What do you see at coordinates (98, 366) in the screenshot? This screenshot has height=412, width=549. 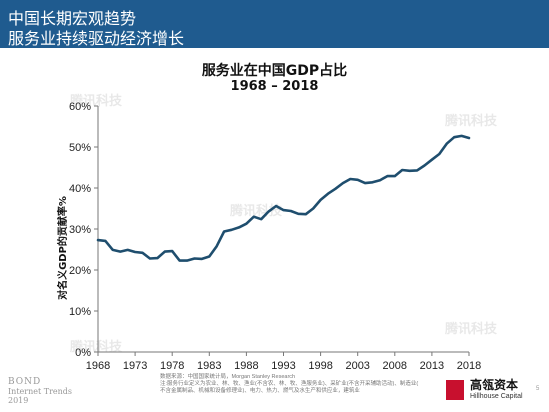 I see `x-tick-label: 1968` at bounding box center [98, 366].